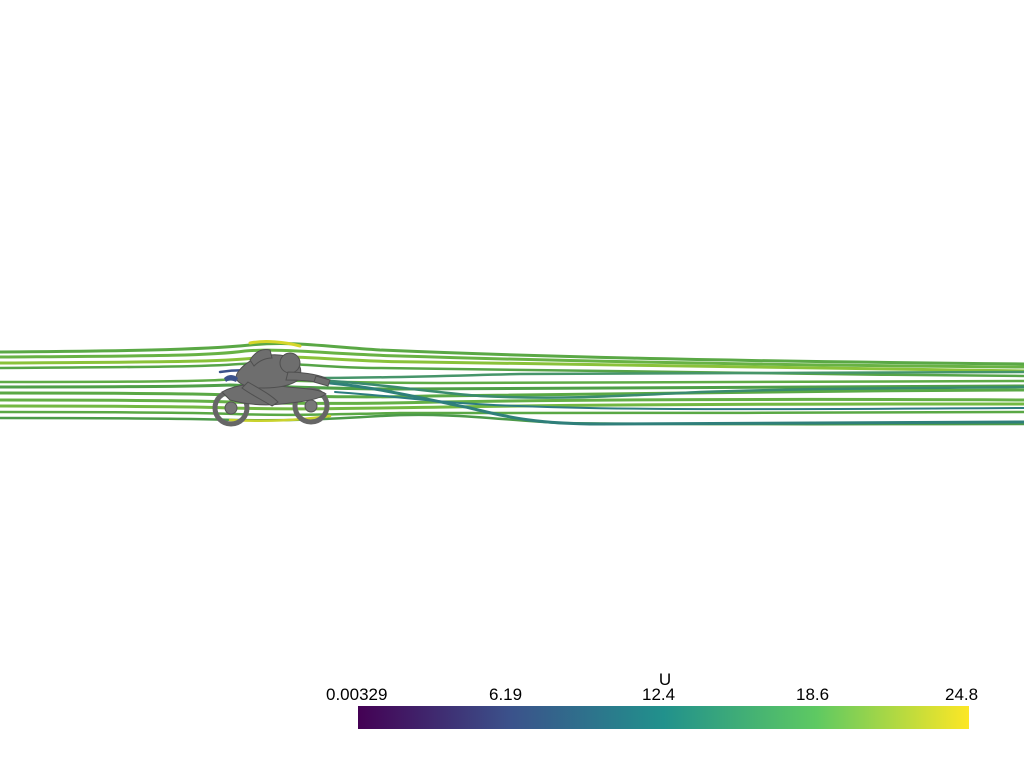 This screenshot has height=768, width=1024. I want to click on rider-leg, so click(260, 394).